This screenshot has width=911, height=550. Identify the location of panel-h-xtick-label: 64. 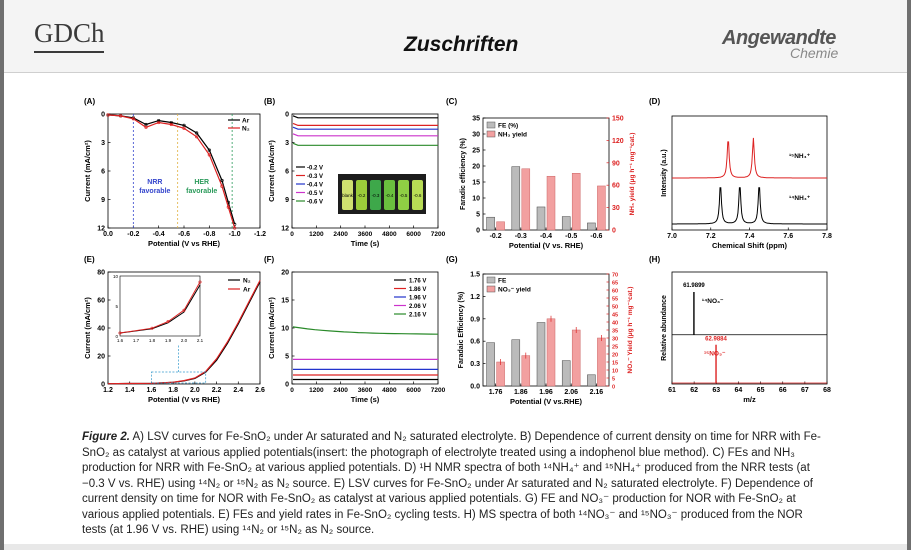
(739, 390).